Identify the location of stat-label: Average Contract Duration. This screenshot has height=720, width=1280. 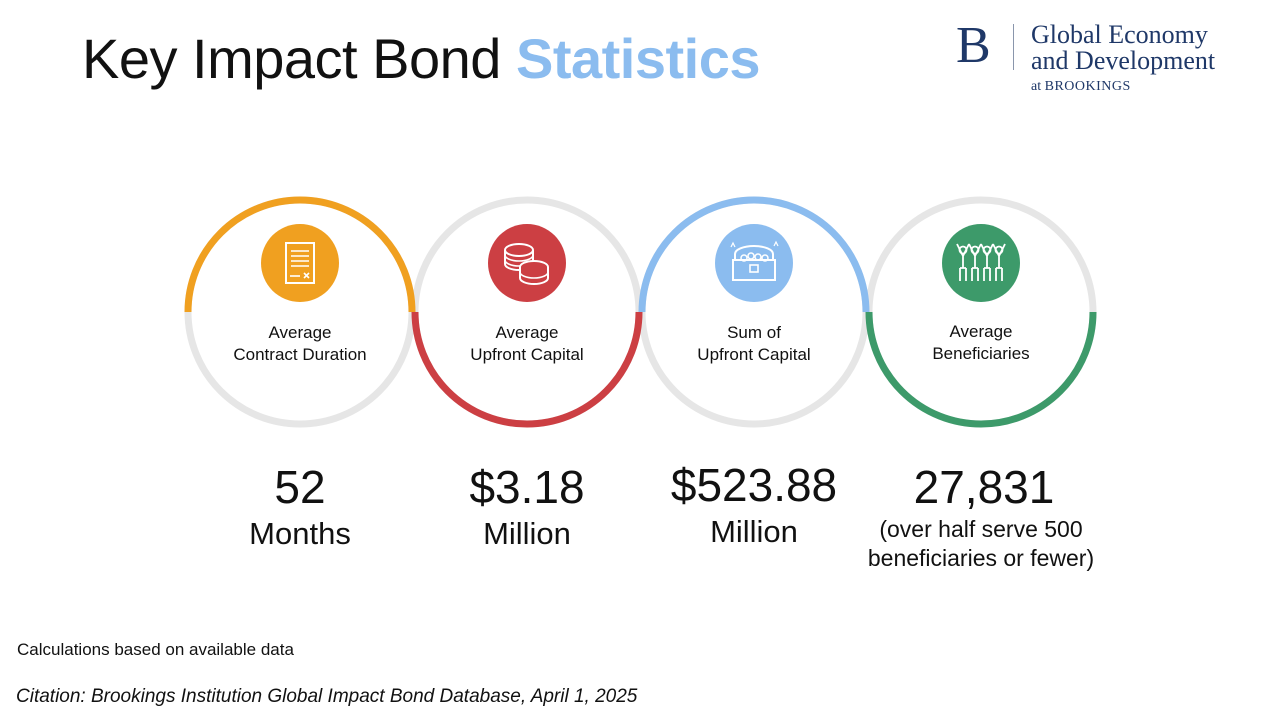
(300, 344).